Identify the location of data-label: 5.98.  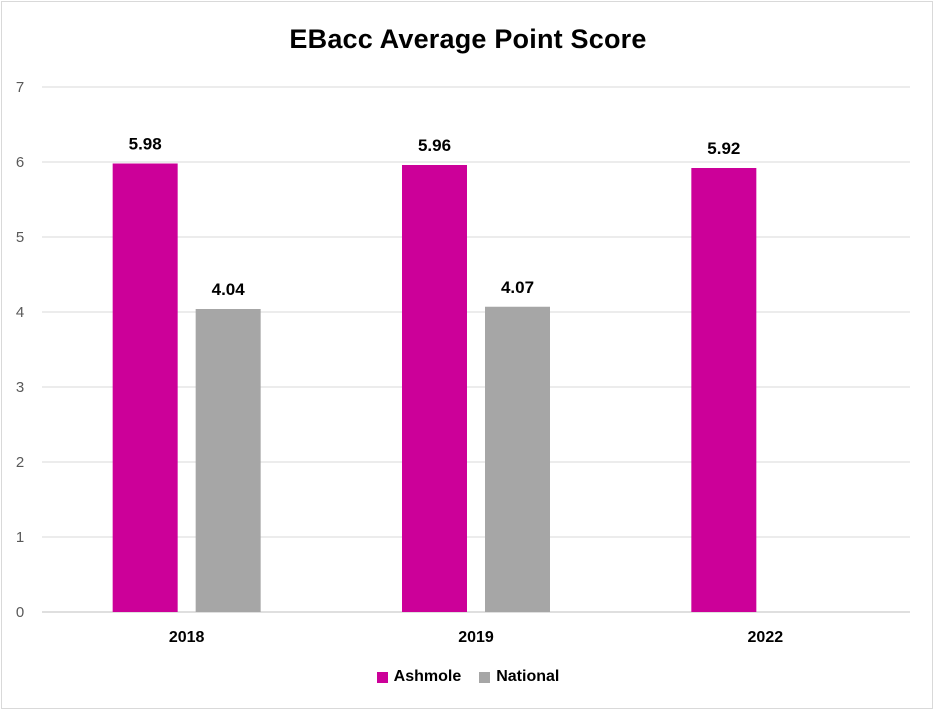
(145, 144).